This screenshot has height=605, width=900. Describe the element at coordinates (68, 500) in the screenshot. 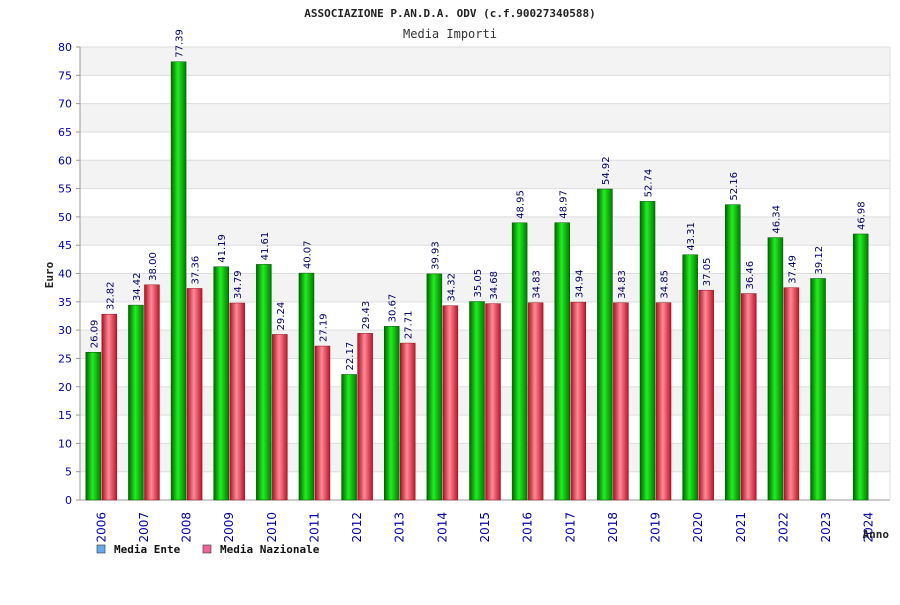

I see `y-tick-label: 0` at that location.